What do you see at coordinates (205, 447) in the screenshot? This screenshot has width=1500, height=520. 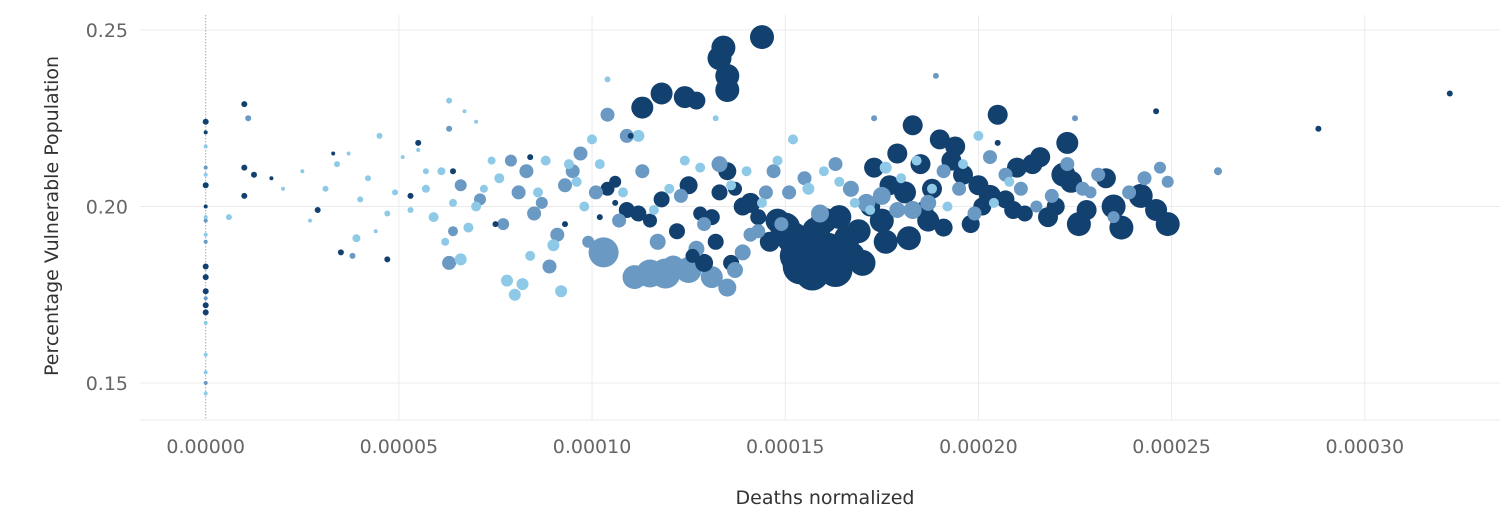 I see `x-tick-label: 0.00000` at bounding box center [205, 447].